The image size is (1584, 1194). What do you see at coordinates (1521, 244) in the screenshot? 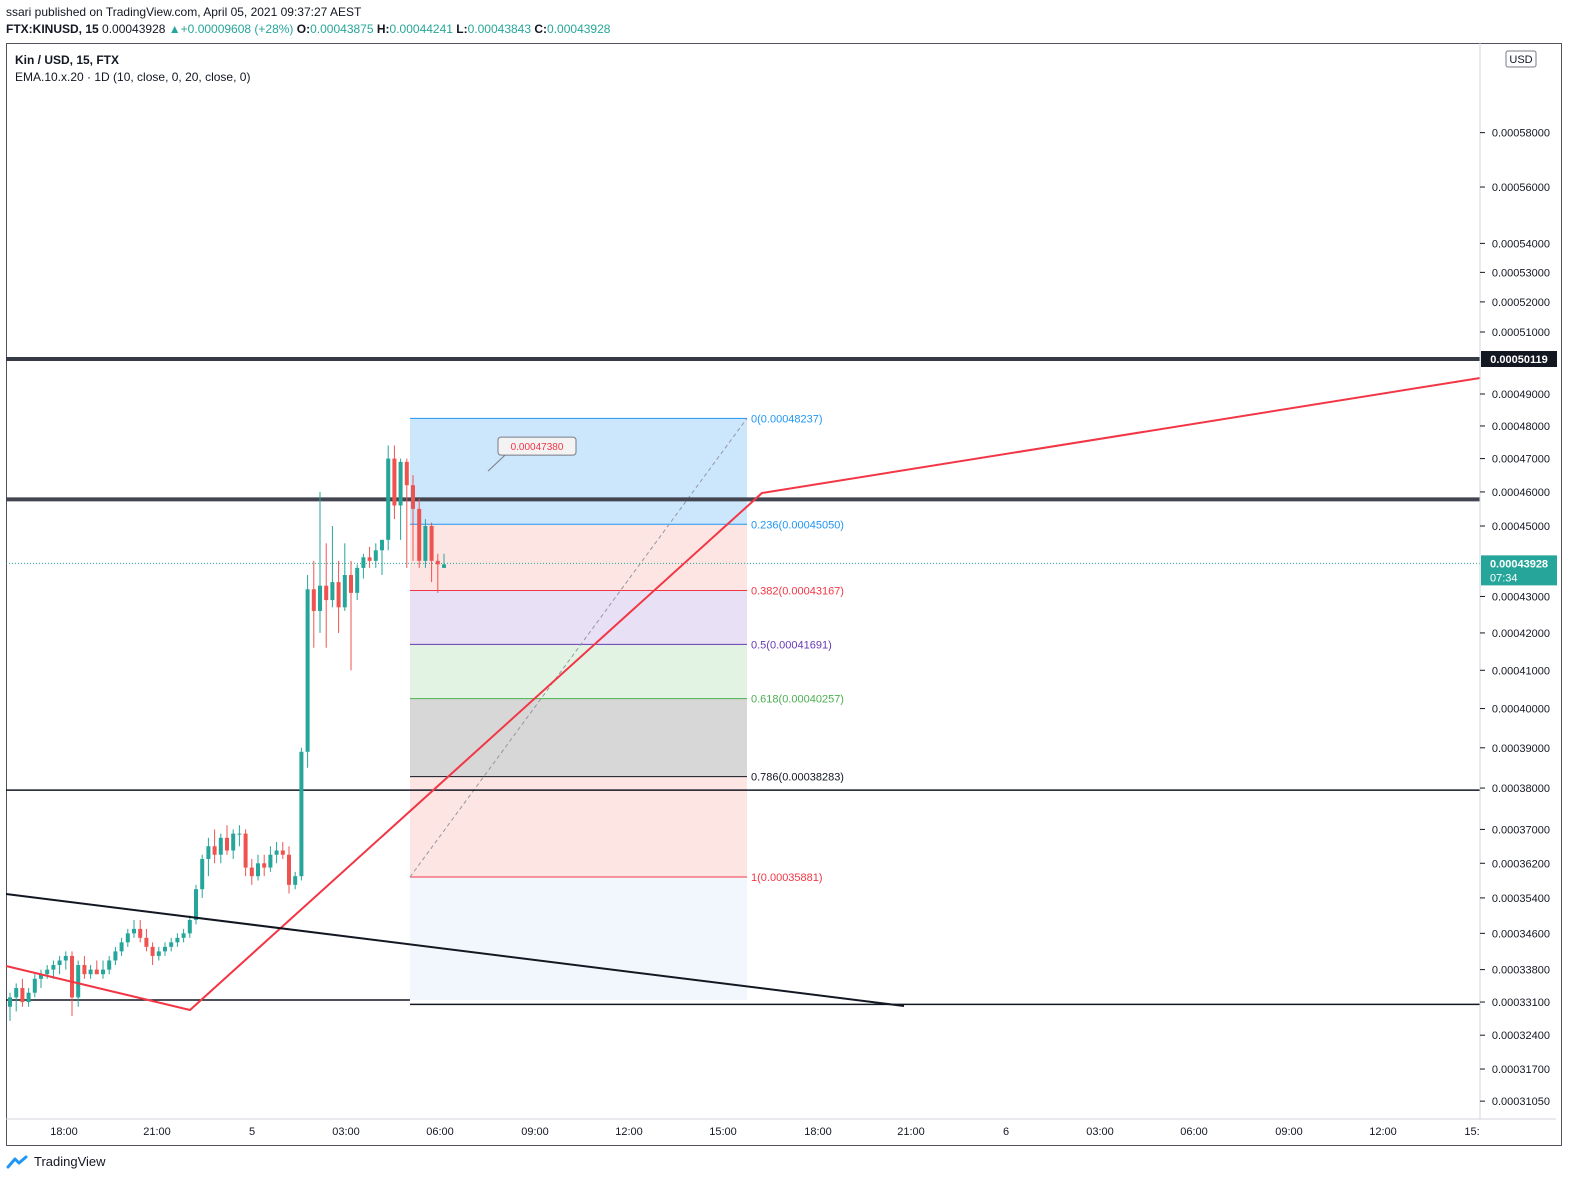
I see `price-tick-label: 0.00054000` at bounding box center [1521, 244].